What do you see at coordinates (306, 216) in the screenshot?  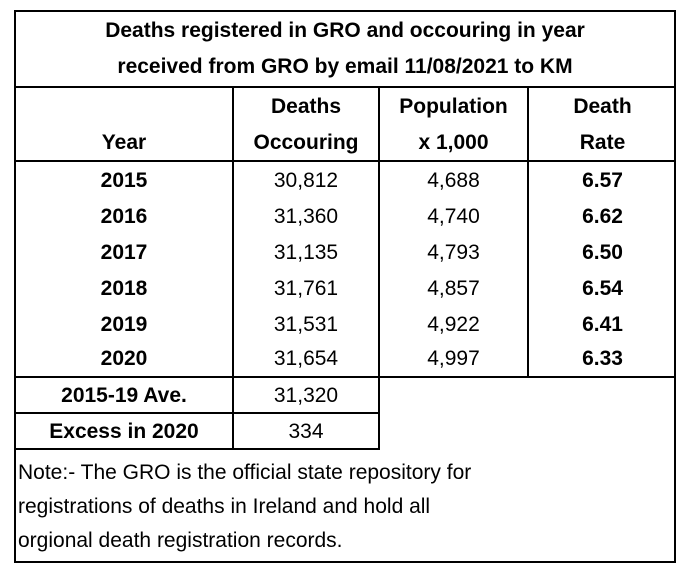 I see `deaths-cell: 31,360` at bounding box center [306, 216].